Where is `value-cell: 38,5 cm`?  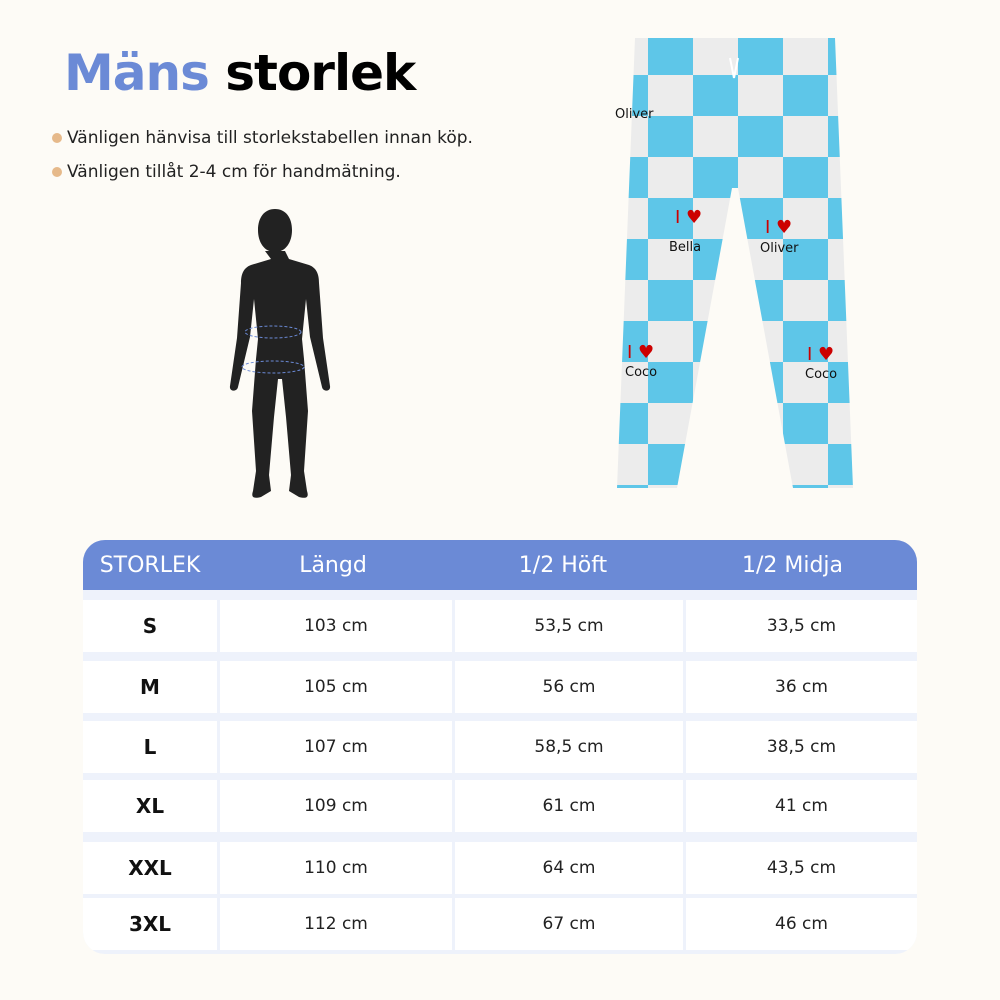 value-cell: 38,5 cm is located at coordinates (801, 747).